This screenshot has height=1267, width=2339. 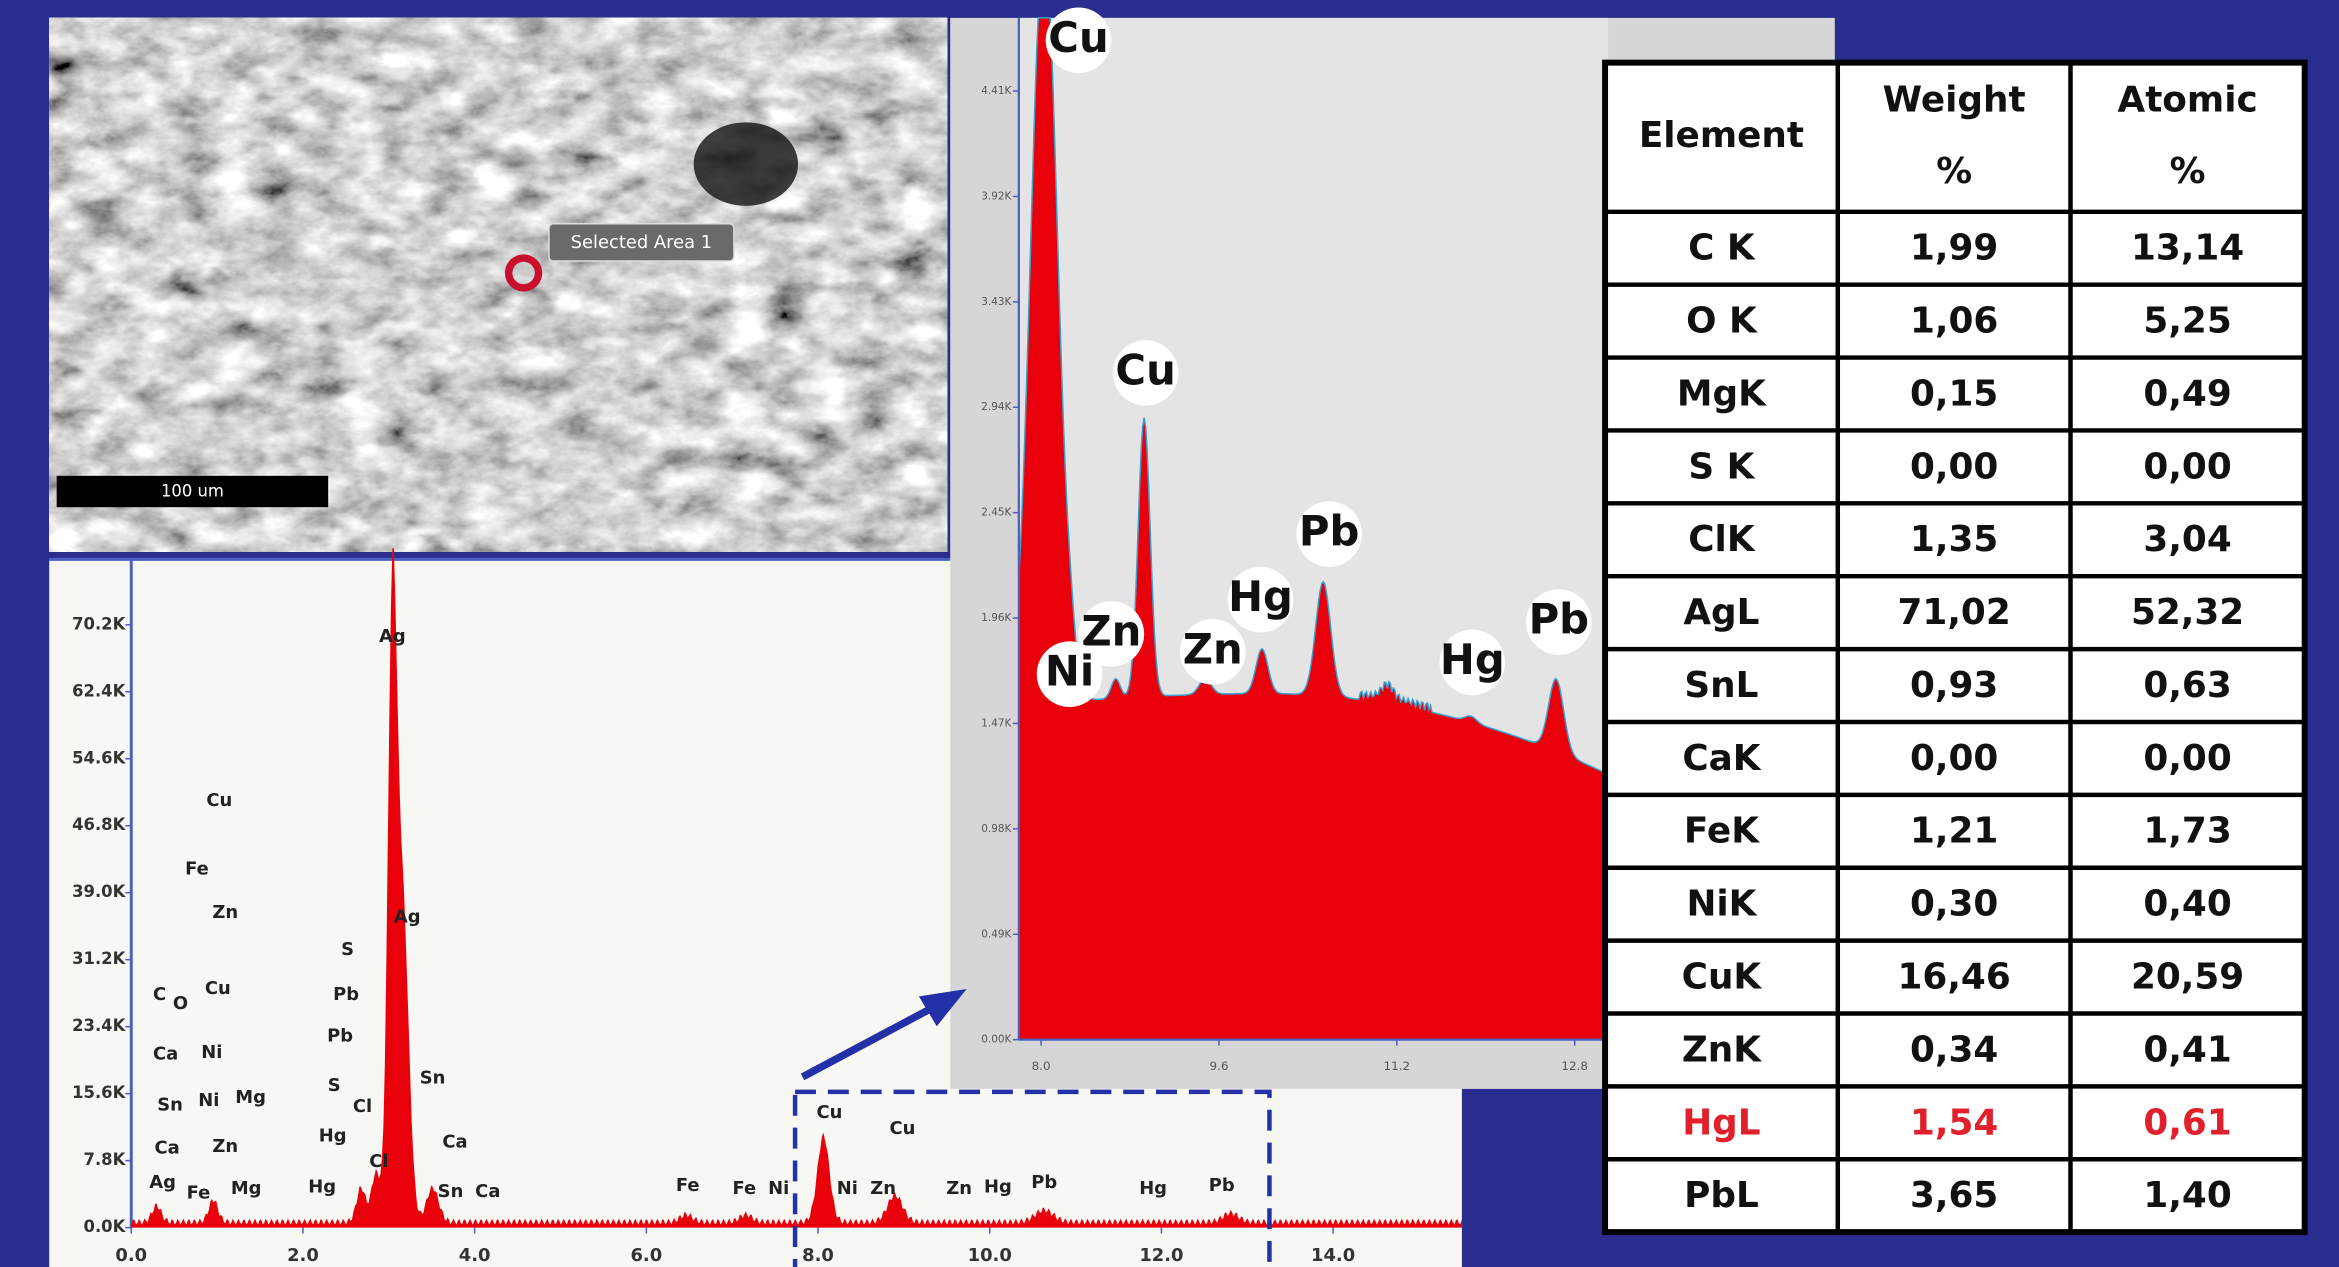 What do you see at coordinates (996, 513) in the screenshot?
I see `y-tick-label: 2.45K` at bounding box center [996, 513].